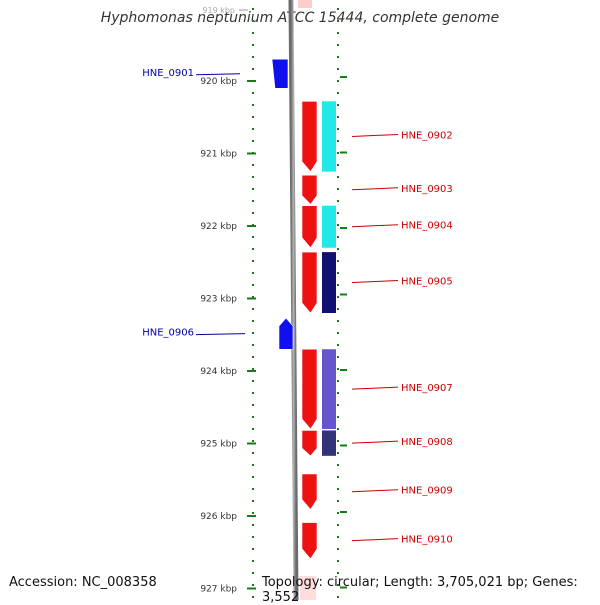  Describe the element at coordinates (329, 278) in the screenshot. I see `cog-track` at that location.